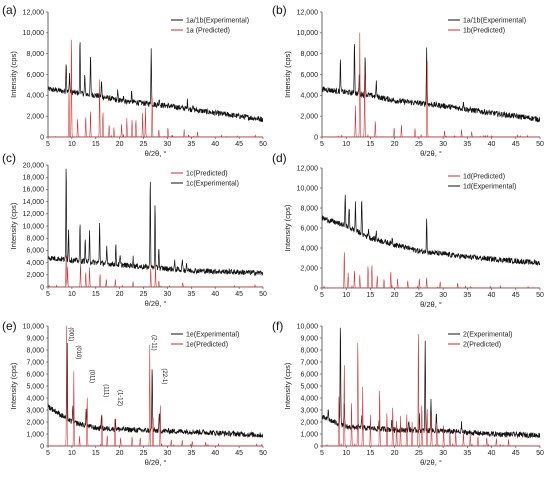 The width and height of the screenshot is (550, 482). I want to click on y-tick-label: 16,000, so click(34, 190).